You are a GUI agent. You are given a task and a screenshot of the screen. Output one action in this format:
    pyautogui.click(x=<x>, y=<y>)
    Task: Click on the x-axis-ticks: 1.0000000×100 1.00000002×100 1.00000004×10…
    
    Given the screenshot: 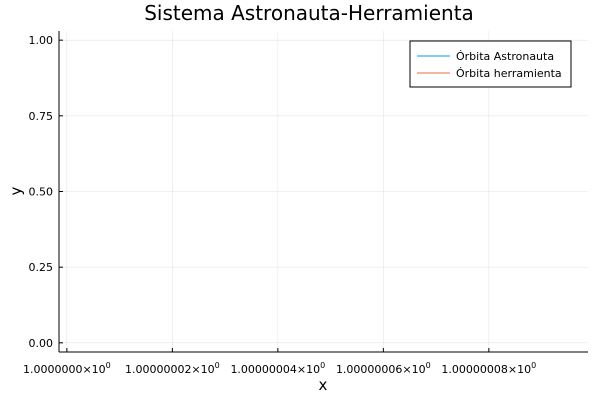 What is the action you would take?
    pyautogui.click(x=279, y=362)
    